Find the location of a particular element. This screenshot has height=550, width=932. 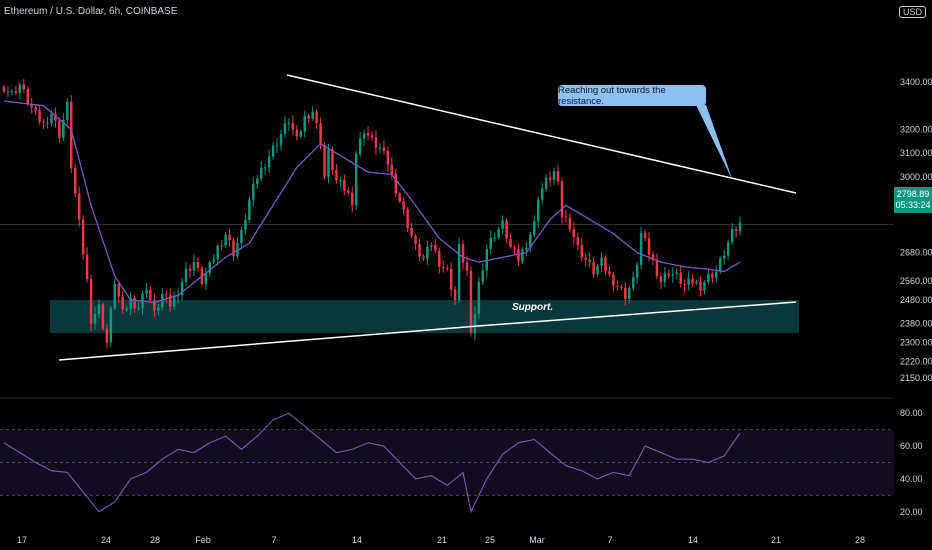

price-tick-label: 3000.00 is located at coordinates (916, 177).